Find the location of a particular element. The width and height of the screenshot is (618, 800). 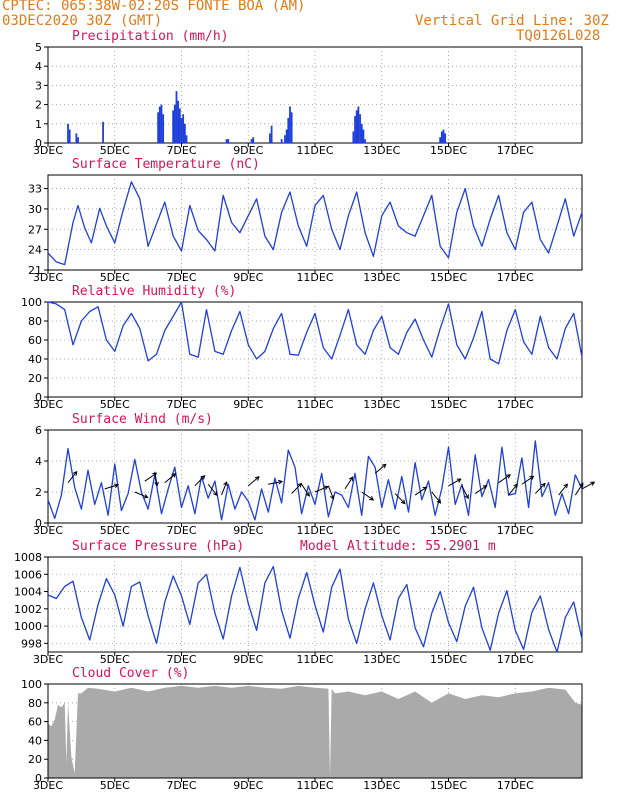

y-tick-label: 4 is located at coordinates (38, 66).